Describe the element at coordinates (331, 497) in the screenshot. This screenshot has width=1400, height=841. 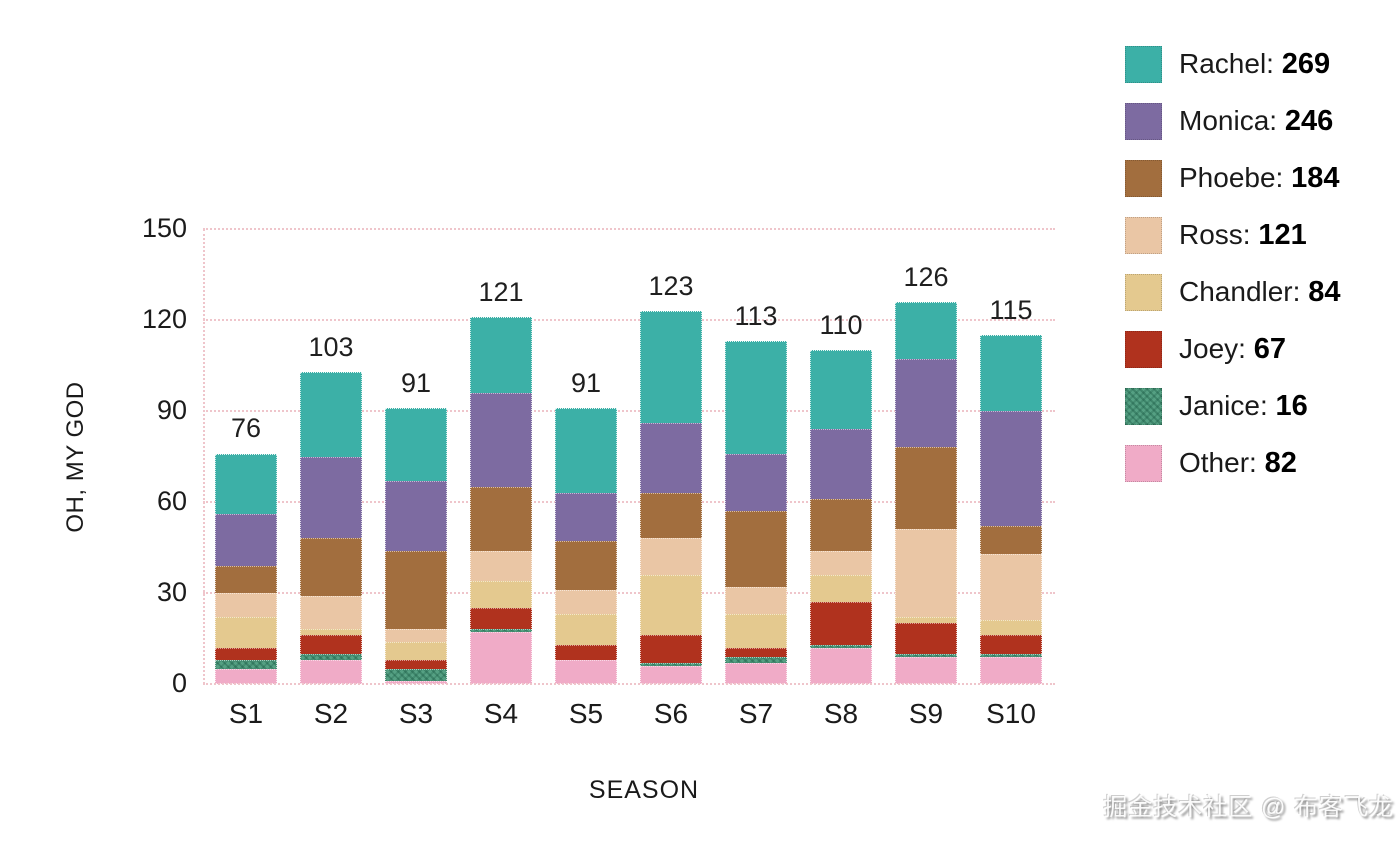
I see `segment-monica-s2` at that location.